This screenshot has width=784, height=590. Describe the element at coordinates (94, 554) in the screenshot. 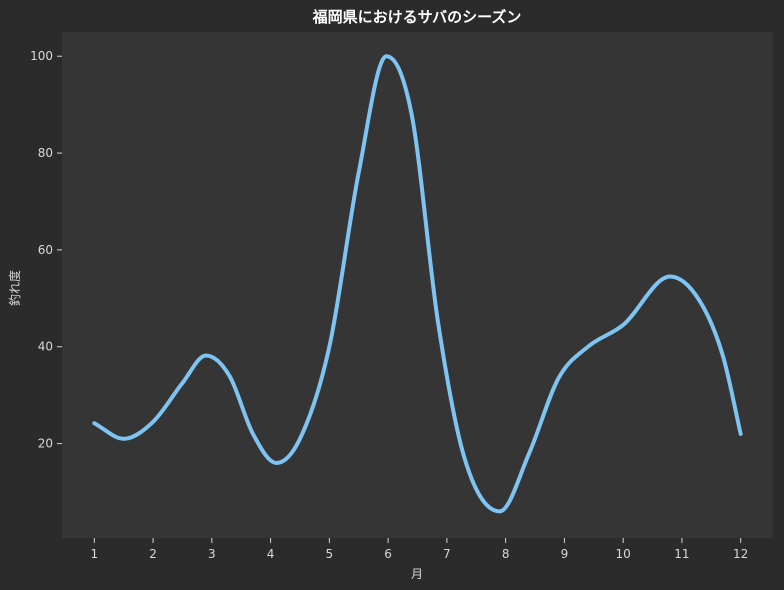

I see `x-tick-label: 1` at that location.